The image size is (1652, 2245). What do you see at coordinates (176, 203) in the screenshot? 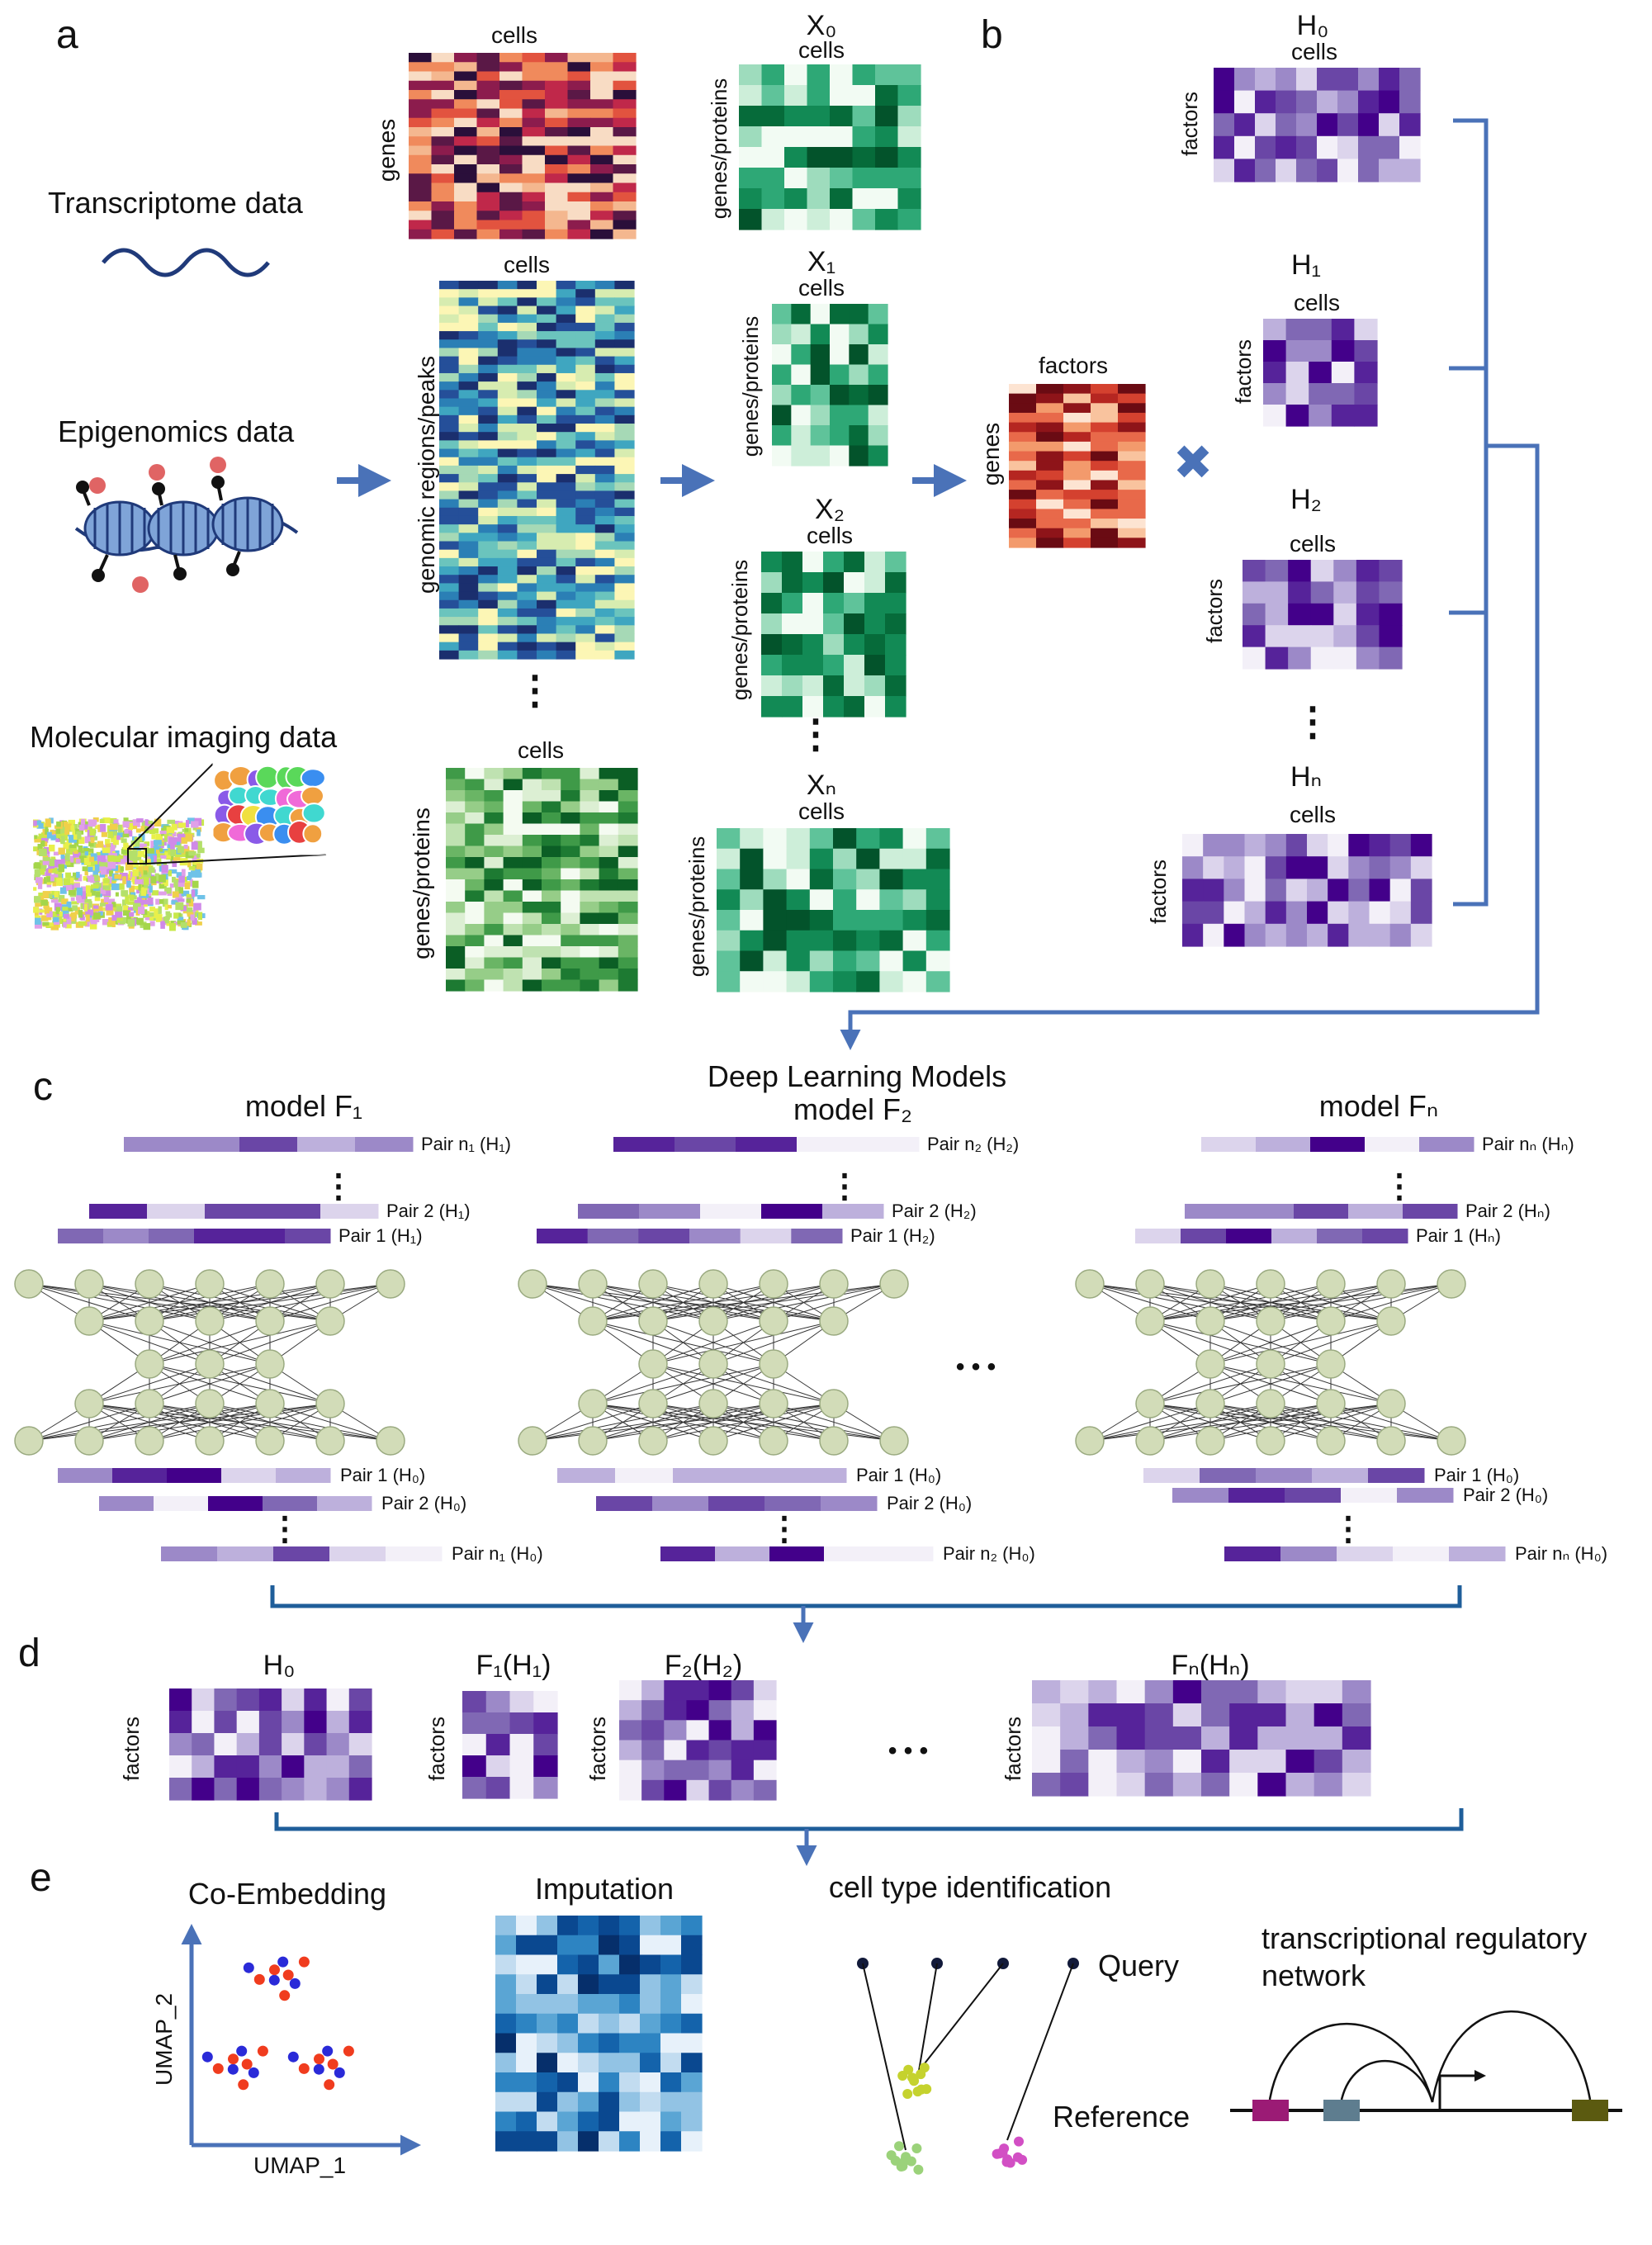
I see `transcriptome-label: Transcriptome data` at bounding box center [176, 203].